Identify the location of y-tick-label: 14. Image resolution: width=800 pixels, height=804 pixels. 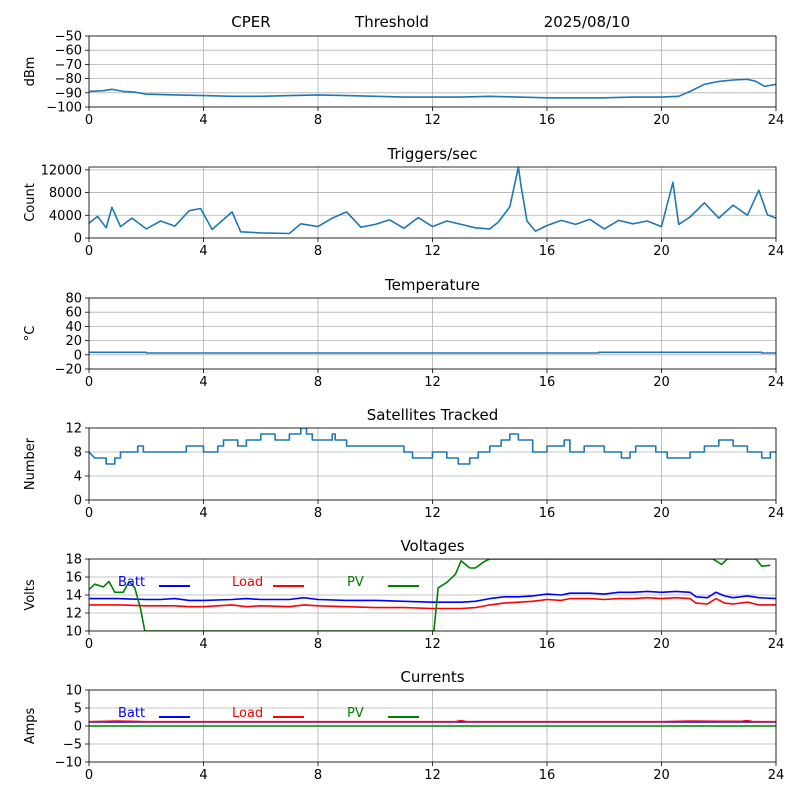
(73, 596).